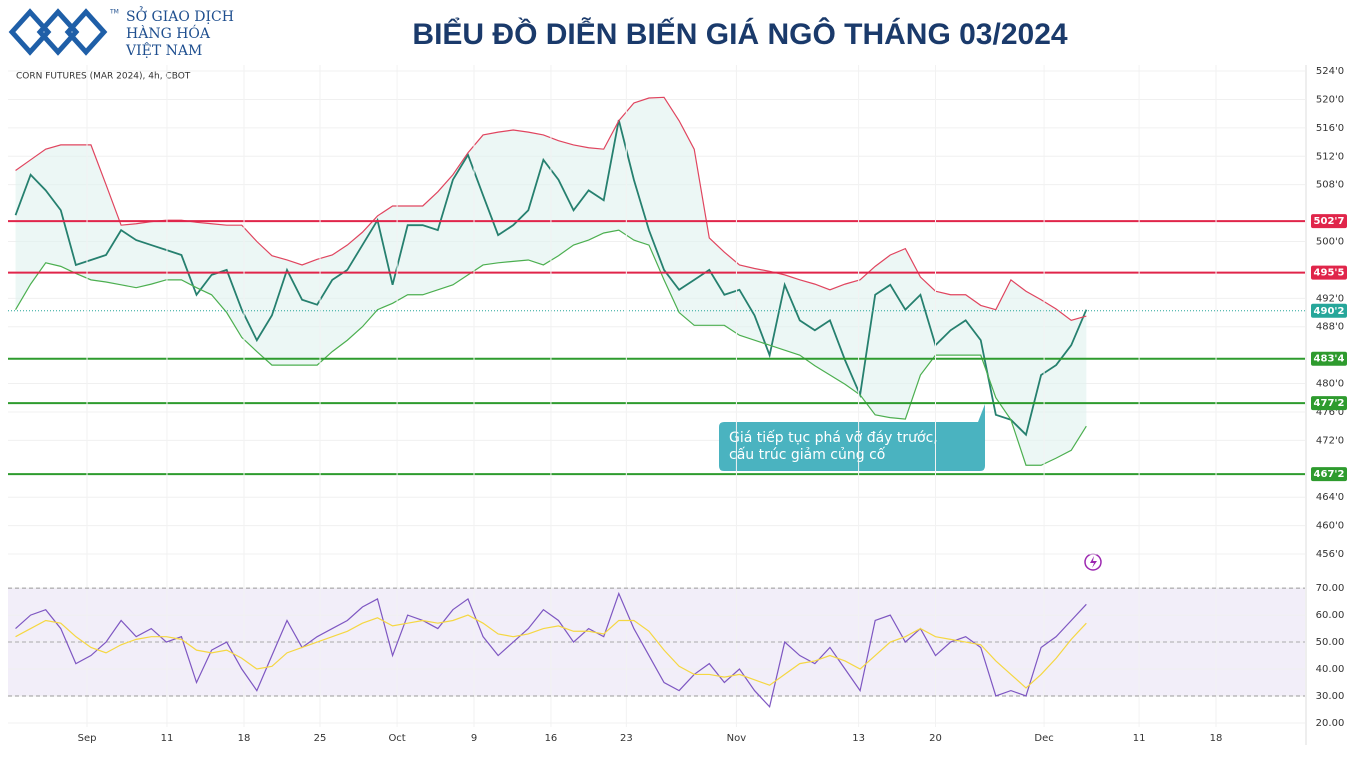 This screenshot has height=765, width=1361. What do you see at coordinates (1330, 156) in the screenshot?
I see `y-tick-label: 512'0` at bounding box center [1330, 156].